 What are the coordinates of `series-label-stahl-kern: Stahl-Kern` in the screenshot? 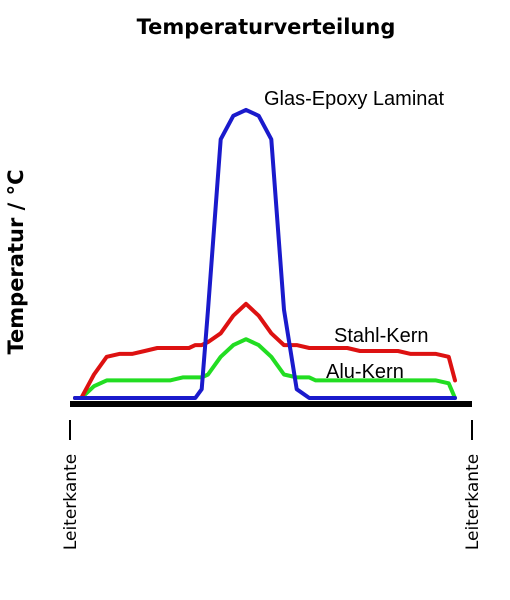 It's located at (381, 336).